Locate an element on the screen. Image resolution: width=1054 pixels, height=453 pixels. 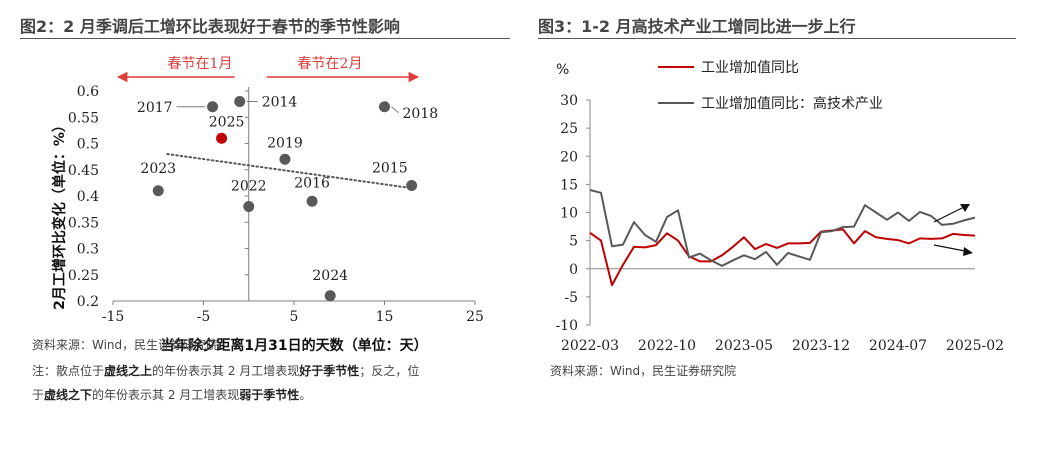
x-tick-label: 5 is located at coordinates (294, 317).